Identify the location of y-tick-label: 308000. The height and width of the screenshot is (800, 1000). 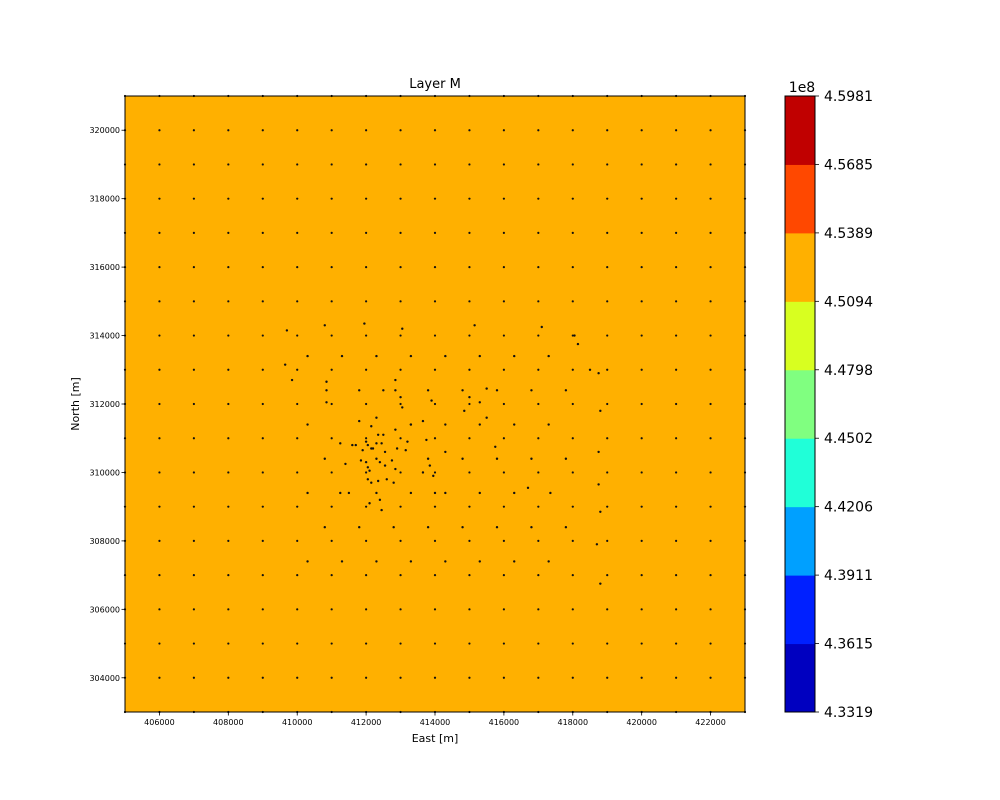
(104, 541).